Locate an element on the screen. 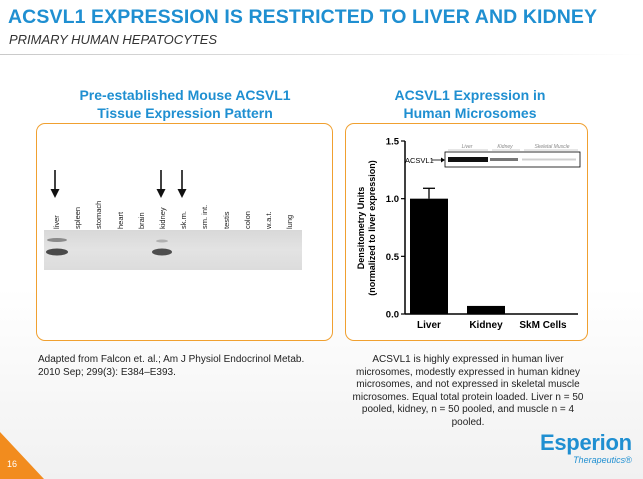  arrow-icon-kidney is located at coordinates (161, 184).